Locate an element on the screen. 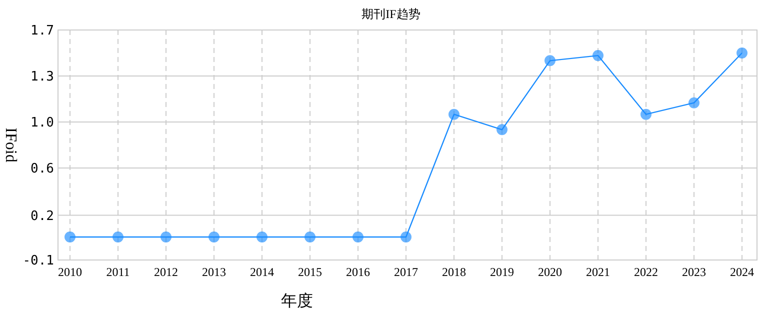 The height and width of the screenshot is (330, 782). x-tick-label: 2011 is located at coordinates (118, 272).